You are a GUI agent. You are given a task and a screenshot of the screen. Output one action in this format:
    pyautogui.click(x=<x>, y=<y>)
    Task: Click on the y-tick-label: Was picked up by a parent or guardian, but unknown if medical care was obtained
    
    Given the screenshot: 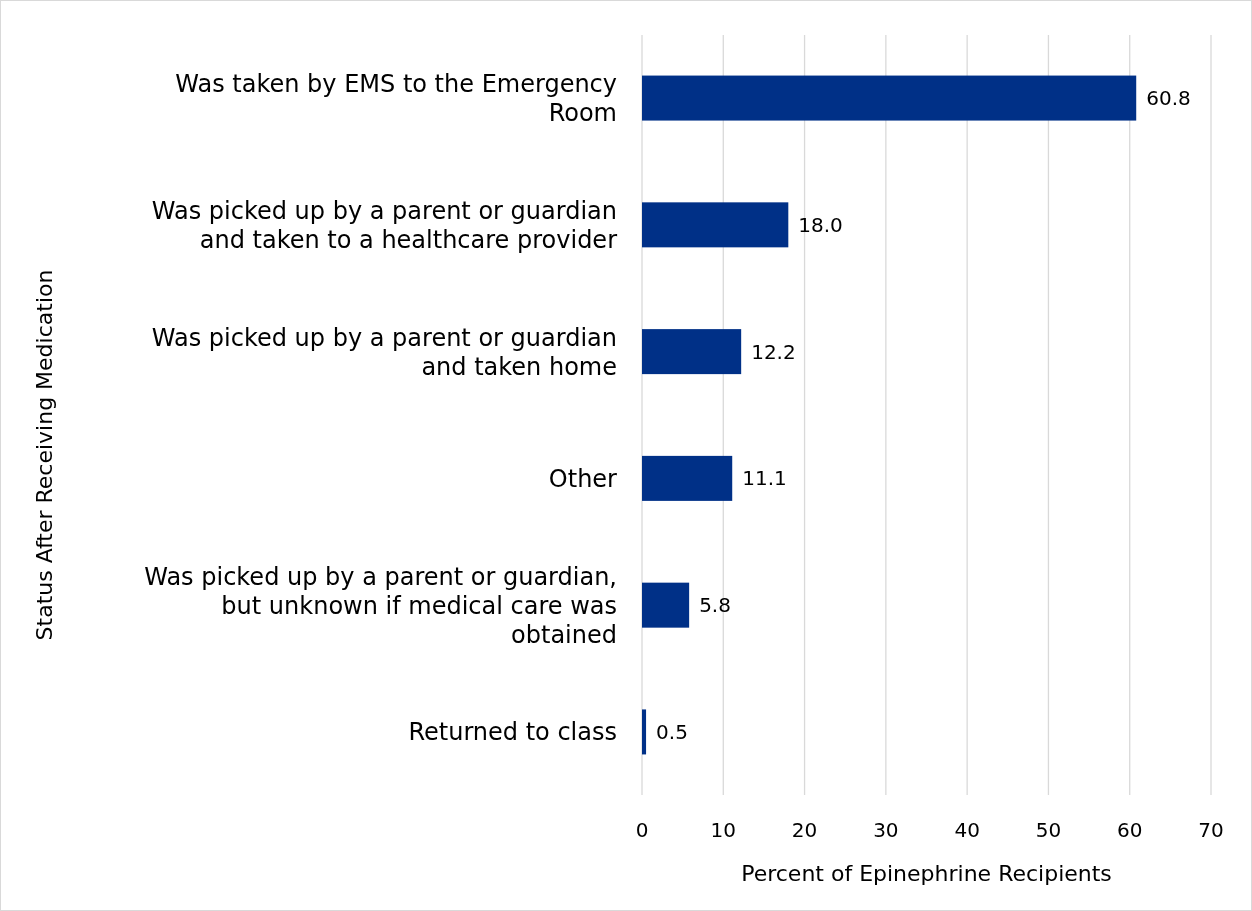 What is the action you would take?
    pyautogui.click(x=380, y=605)
    